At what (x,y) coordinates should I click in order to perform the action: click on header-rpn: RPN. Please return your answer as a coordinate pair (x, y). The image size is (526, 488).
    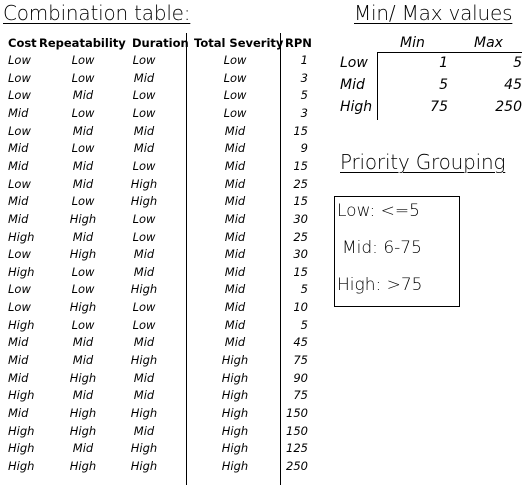
    Looking at the image, I should click on (298, 43).